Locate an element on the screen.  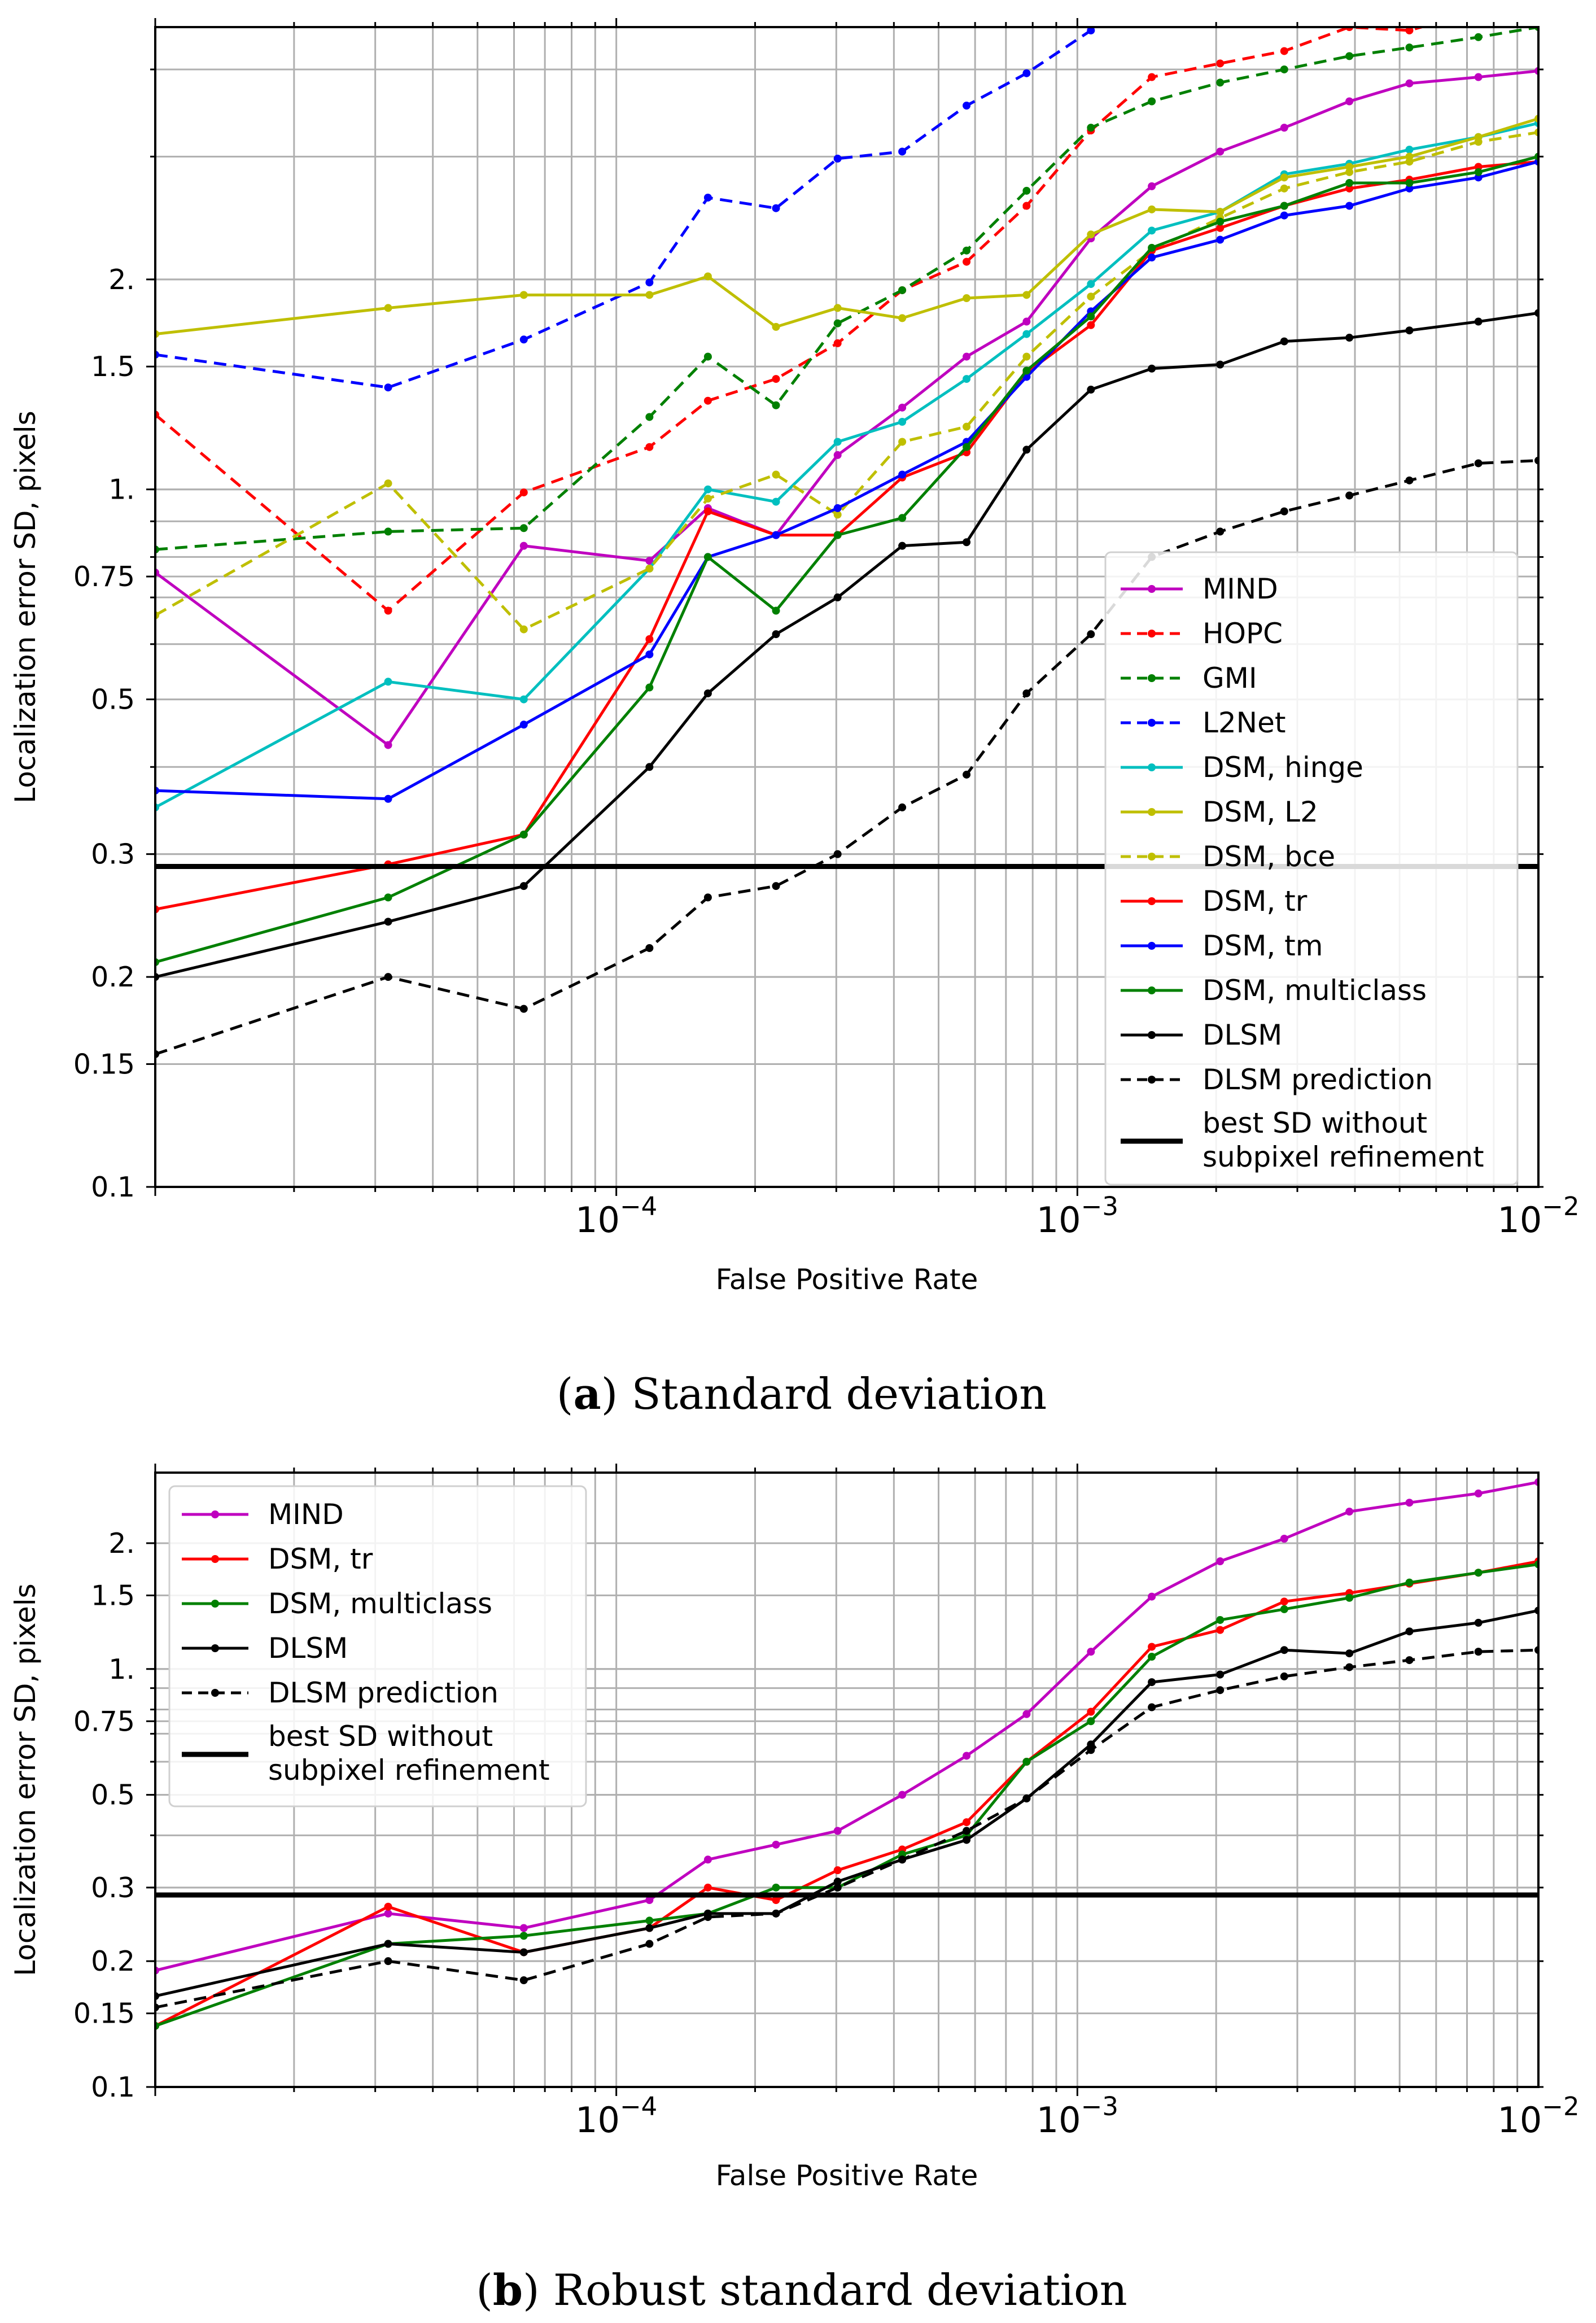
chart-a-caption-letter: a is located at coordinates (587, 1394).